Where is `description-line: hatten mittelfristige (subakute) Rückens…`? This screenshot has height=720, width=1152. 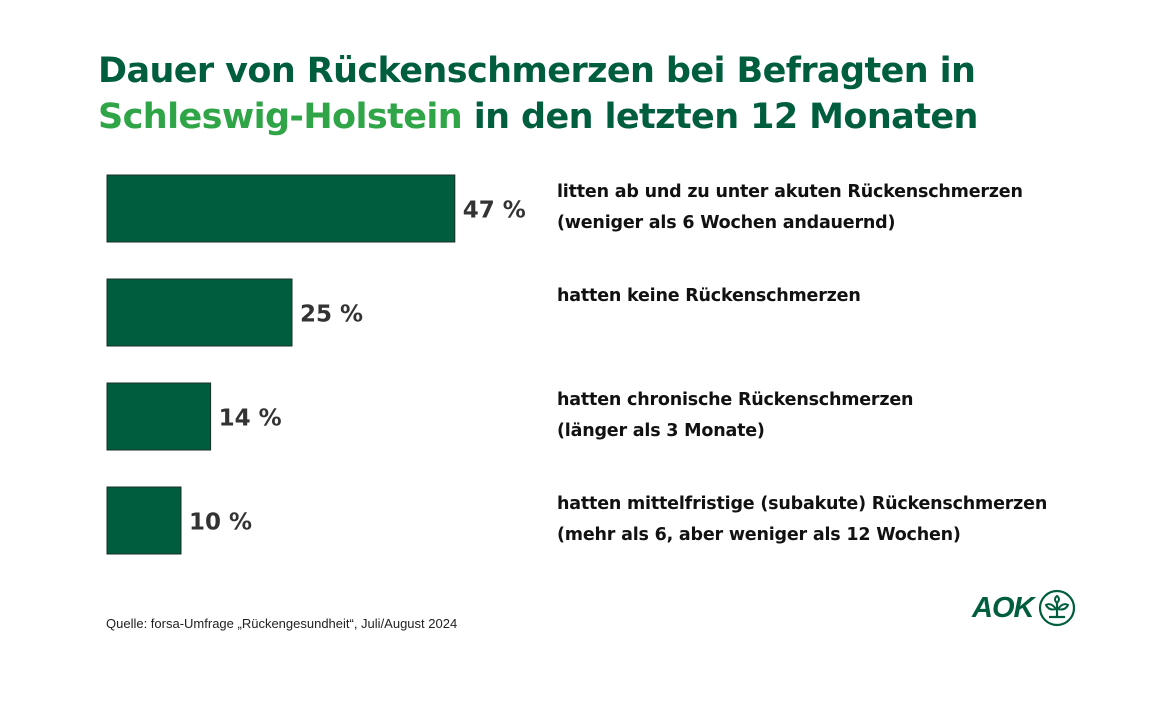 description-line: hatten mittelfristige (subakute) Rückens… is located at coordinates (802, 504).